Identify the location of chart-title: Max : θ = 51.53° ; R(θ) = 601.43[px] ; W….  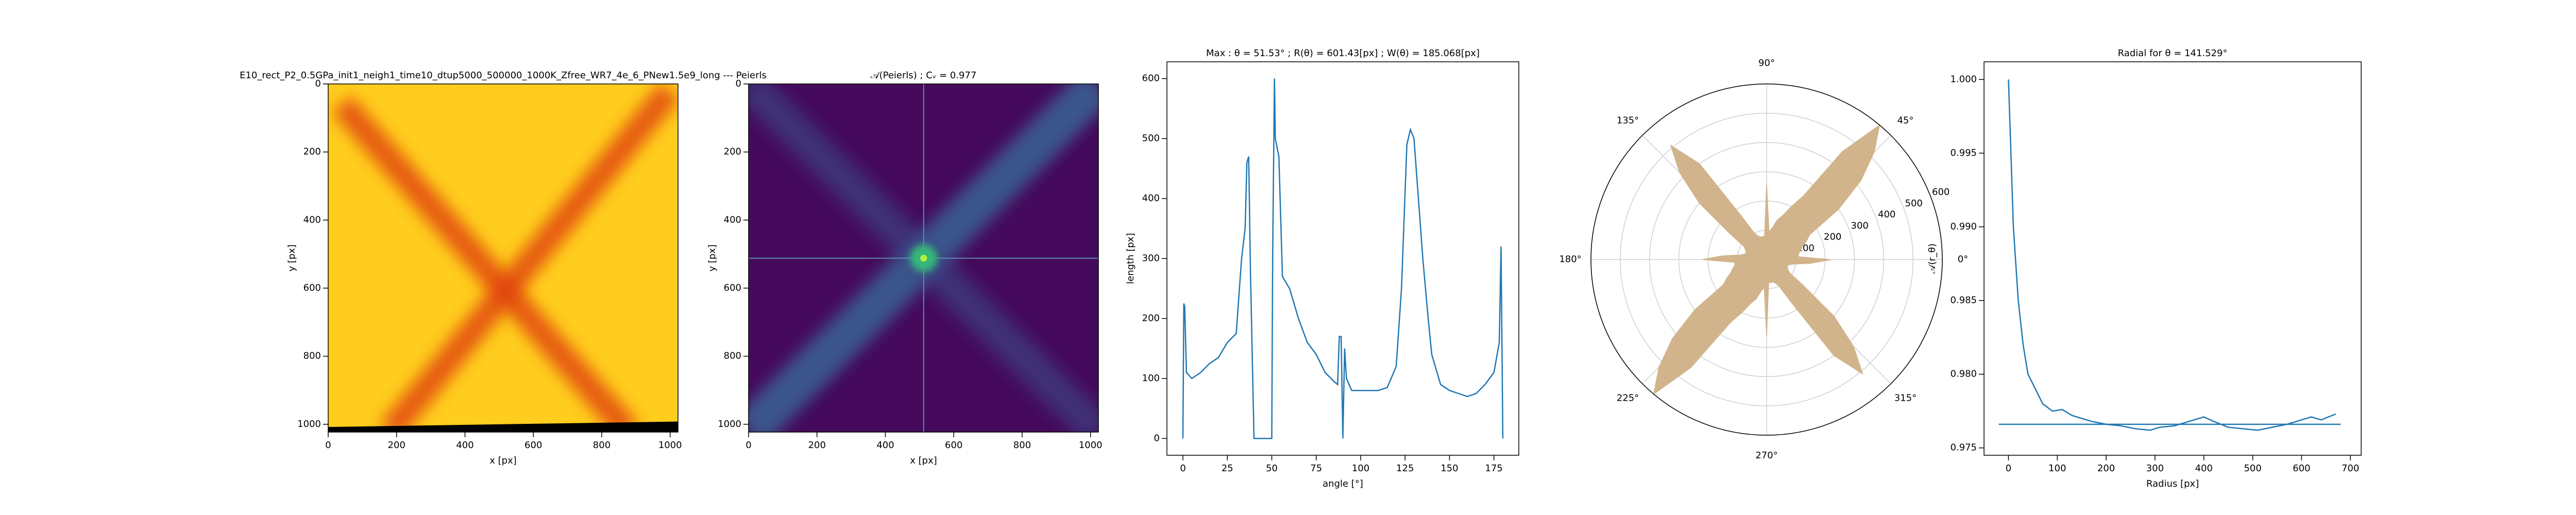
(1343, 54).